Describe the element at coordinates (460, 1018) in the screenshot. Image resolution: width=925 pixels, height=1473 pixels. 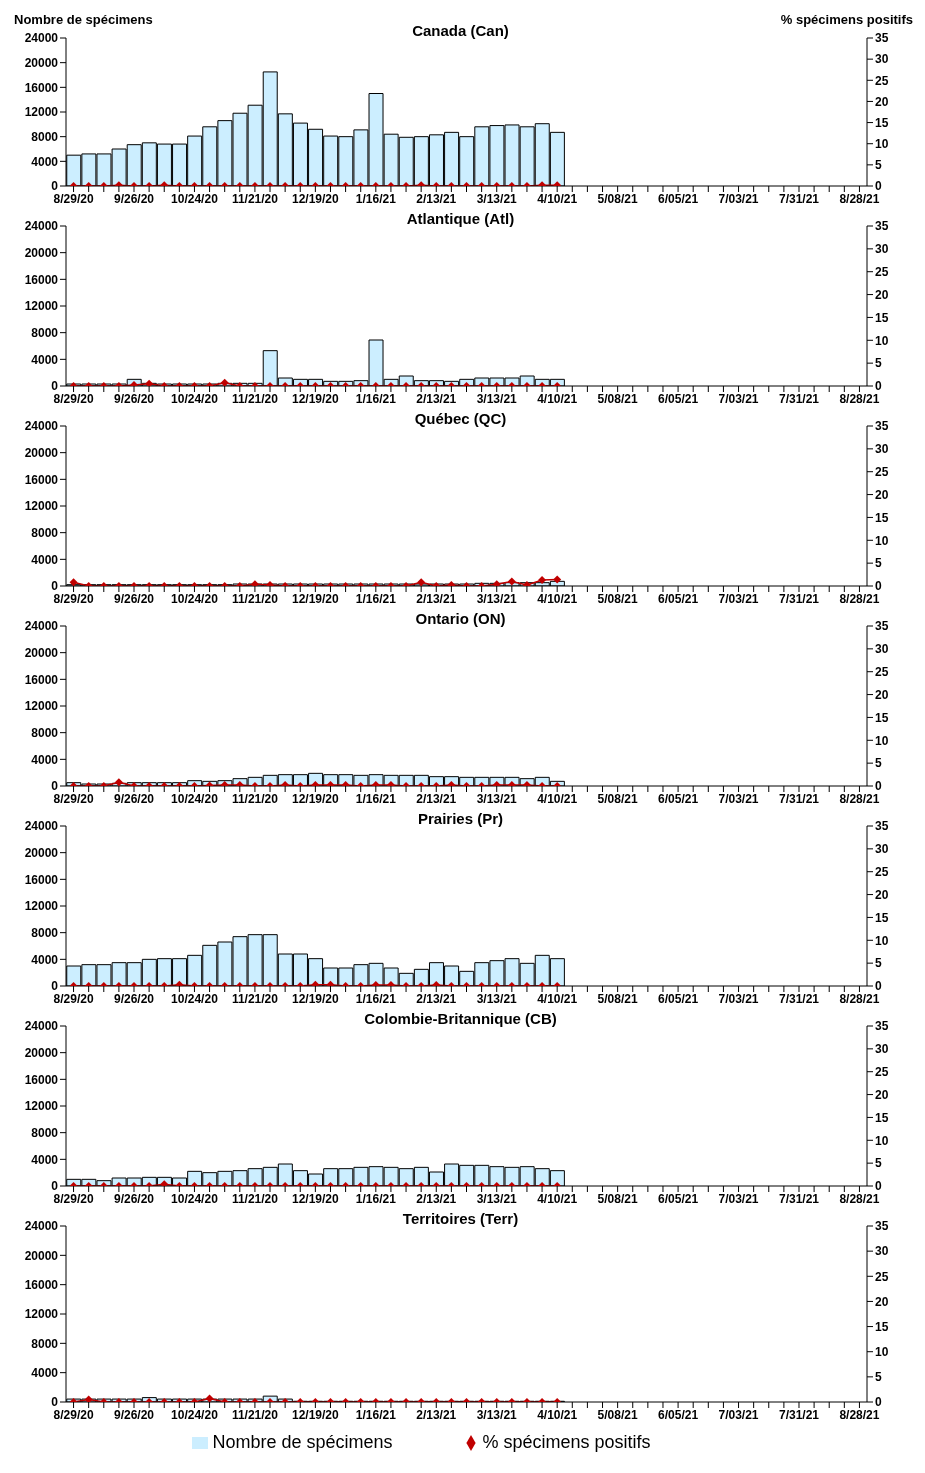
I see `chart-title: Colombie-Britannique (CB)` at that location.